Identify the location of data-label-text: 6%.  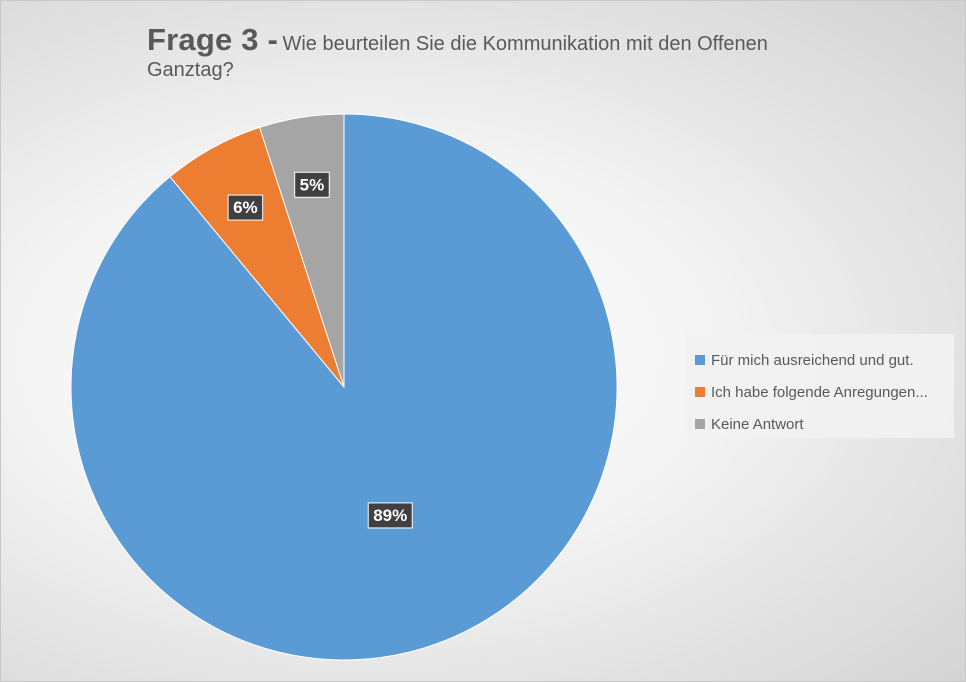
(245, 207).